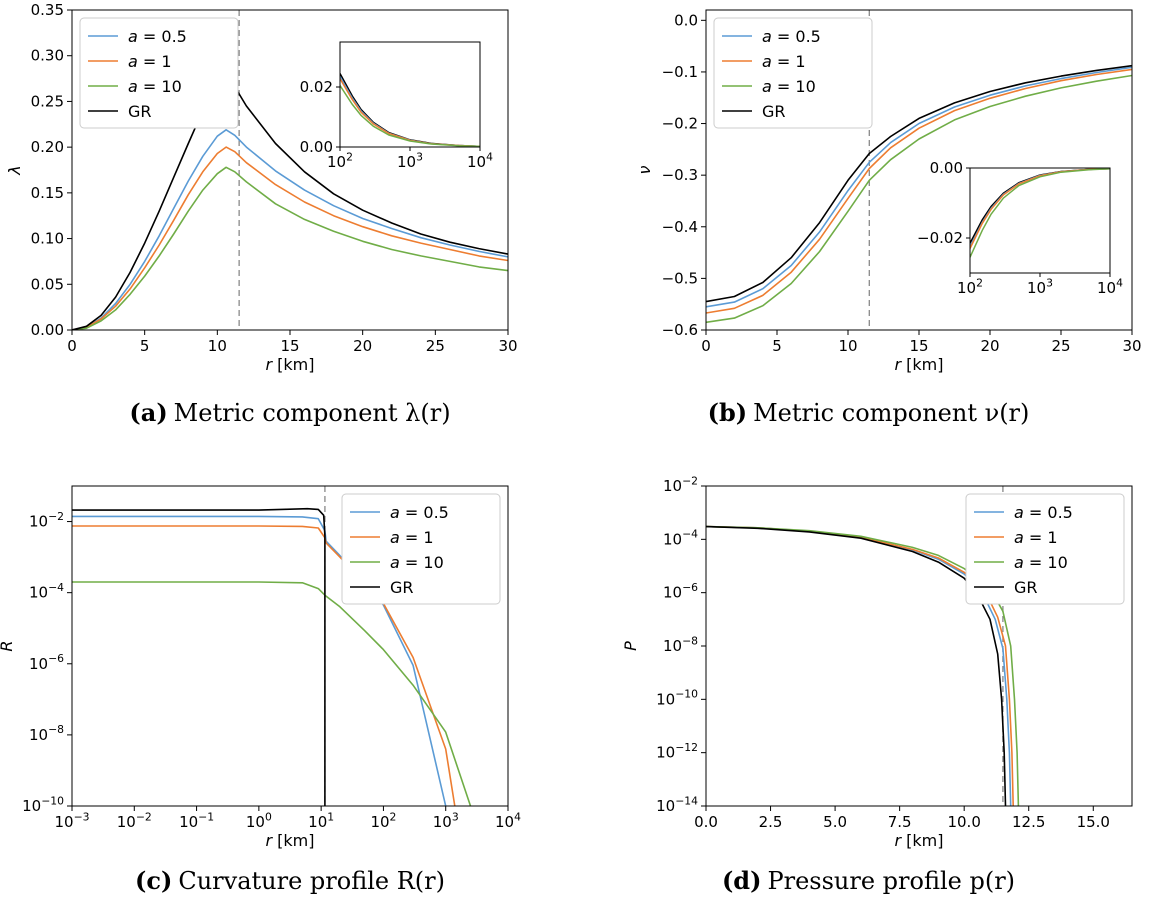 The width and height of the screenshot is (1157, 913). Describe the element at coordinates (680, 278) in the screenshot. I see `y-tick-label: −0.5` at that location.